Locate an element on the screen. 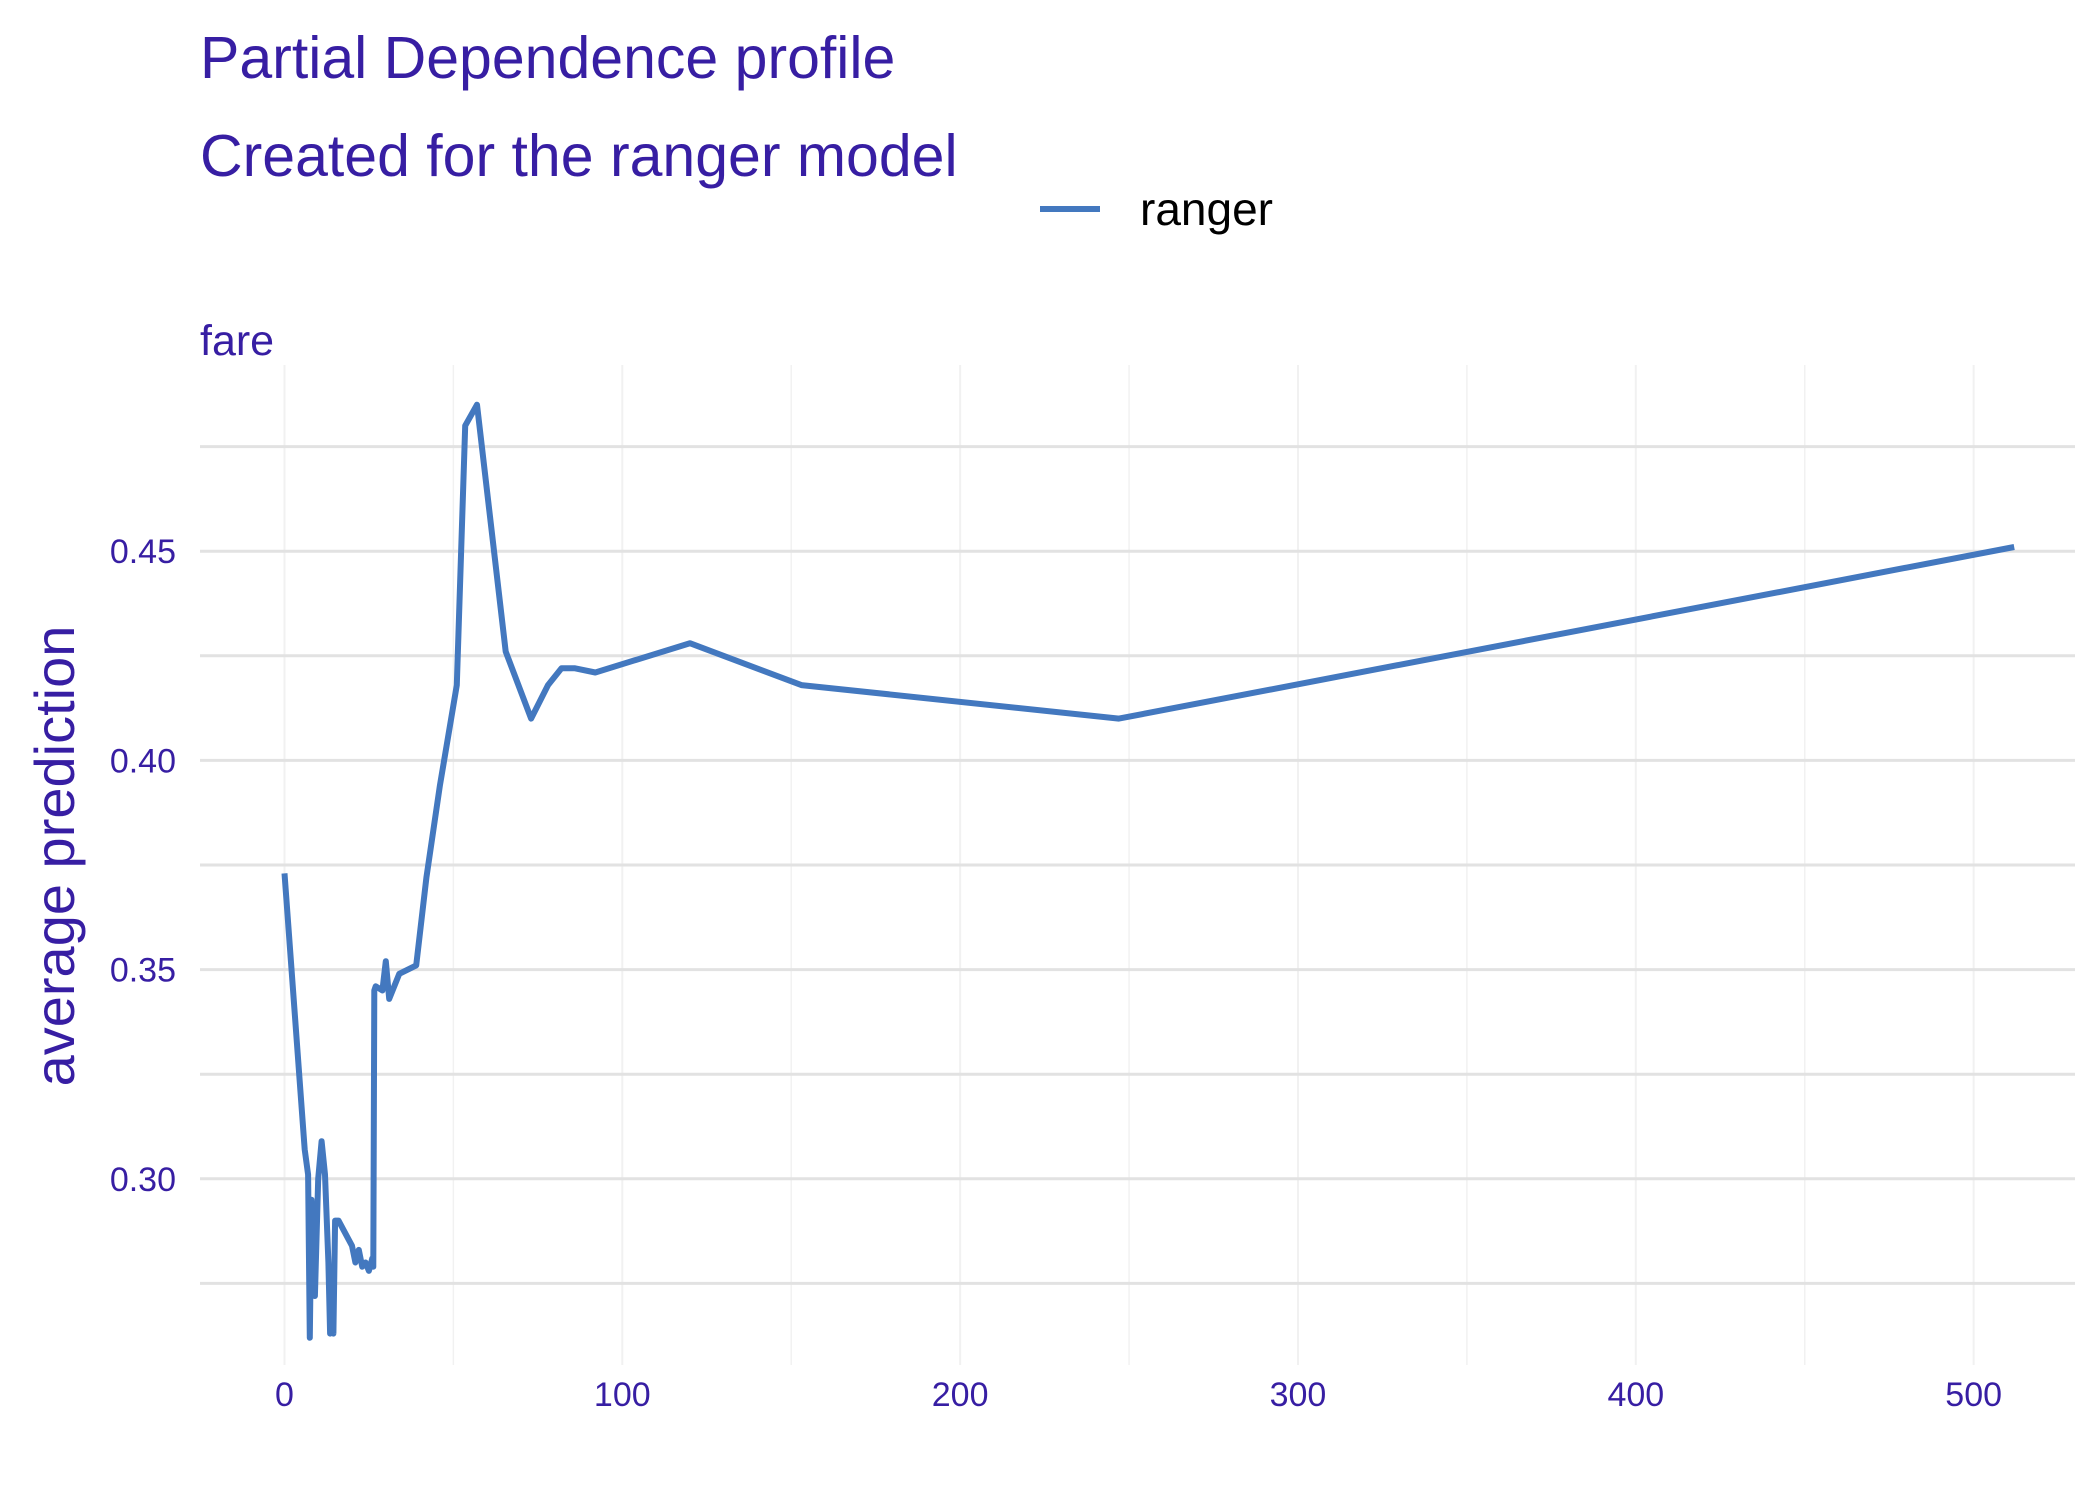 Image resolution: width=2100 pixels, height=1499 pixels. legend-label-ranger: ranger is located at coordinates (1206, 209).